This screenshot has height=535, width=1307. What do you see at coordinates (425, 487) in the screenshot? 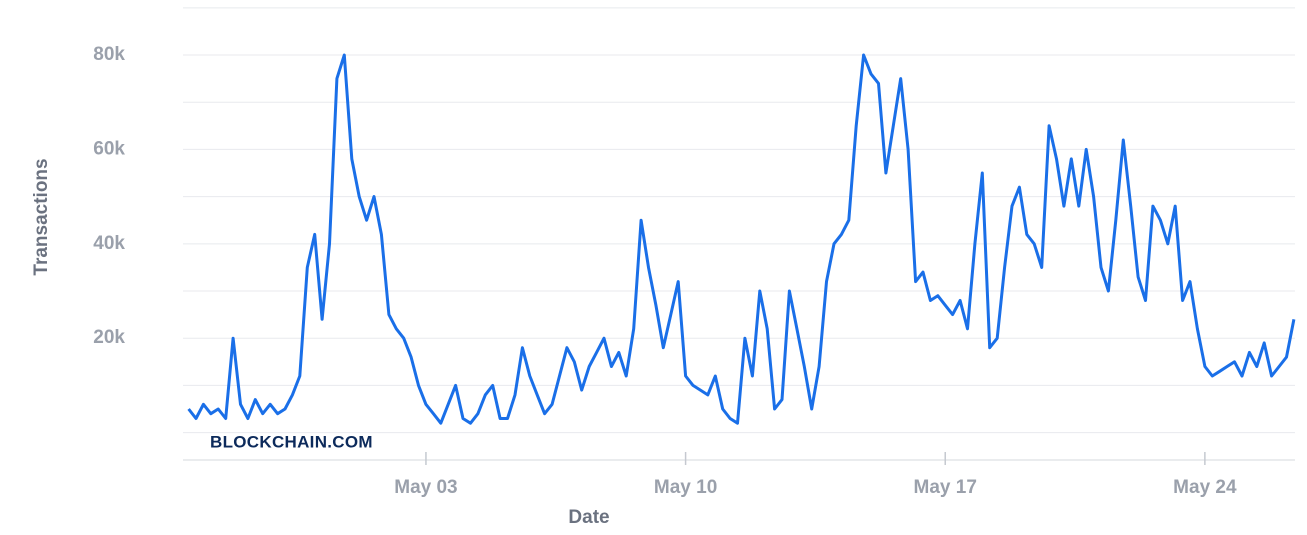
I see `x-tick-label: May 03` at bounding box center [425, 487].